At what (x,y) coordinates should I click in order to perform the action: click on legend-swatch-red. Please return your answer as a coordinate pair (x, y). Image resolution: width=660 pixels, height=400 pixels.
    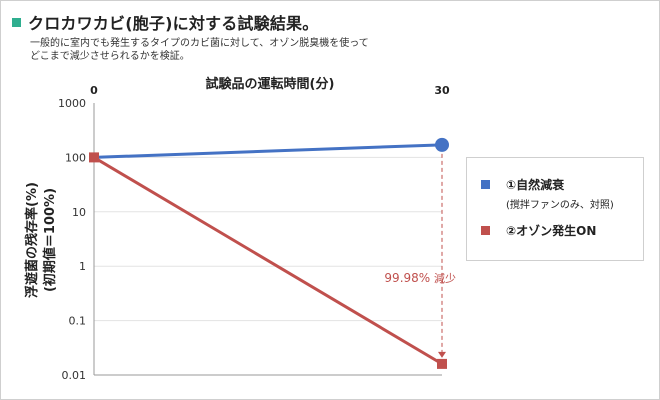
    Looking at the image, I should click on (485, 230).